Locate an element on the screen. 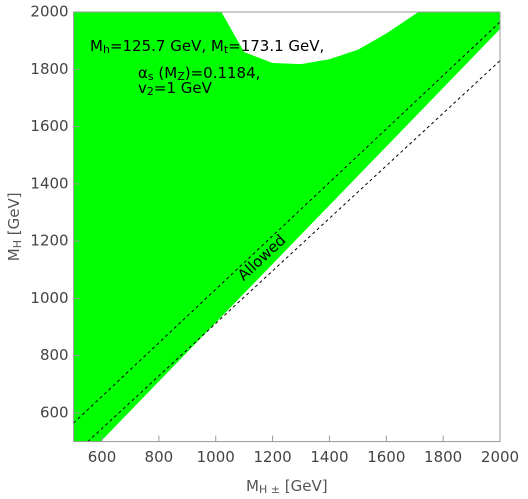 This screenshot has width=528, height=499. text-piece: =125.7 GeV, M is located at coordinates (167, 46).